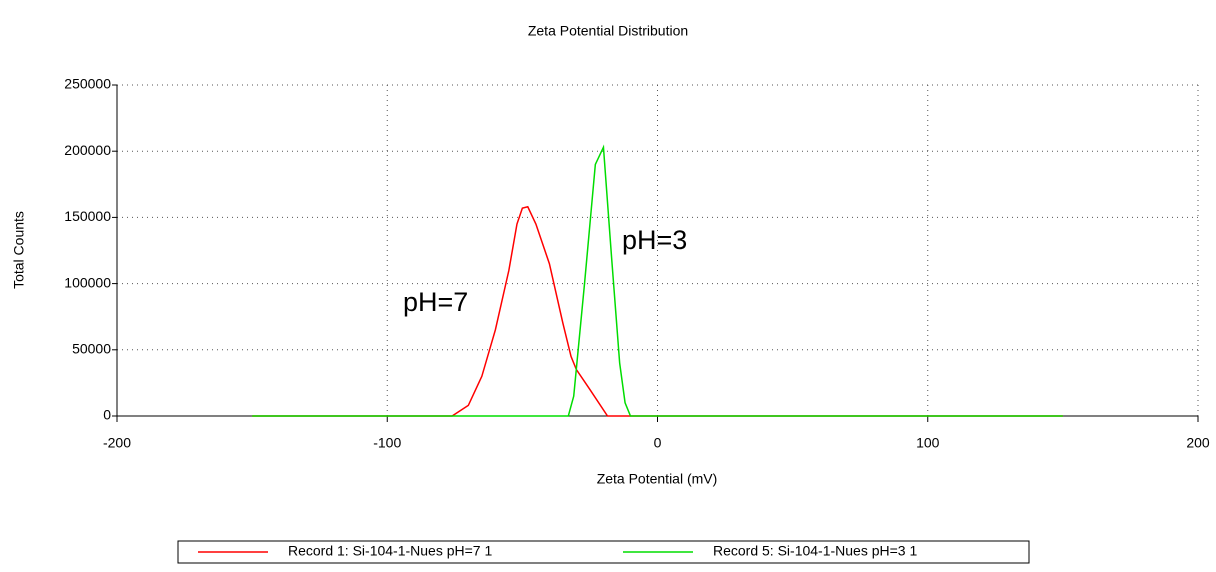  I want to click on x-tick-label: 200, so click(1198, 443).